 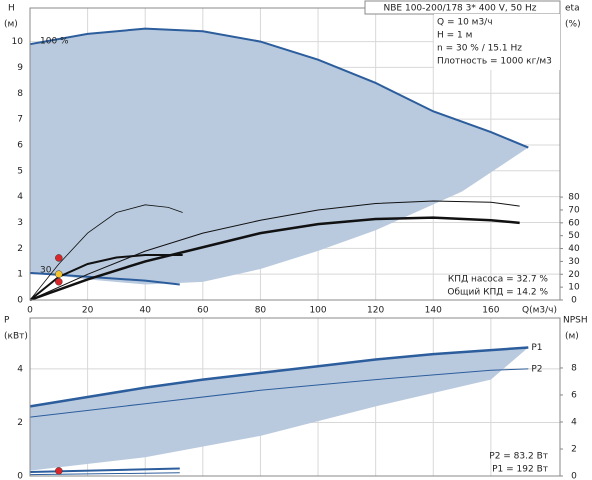 What do you see at coordinates (574, 368) in the screenshot?
I see `y2-tick-label: 8` at bounding box center [574, 368].